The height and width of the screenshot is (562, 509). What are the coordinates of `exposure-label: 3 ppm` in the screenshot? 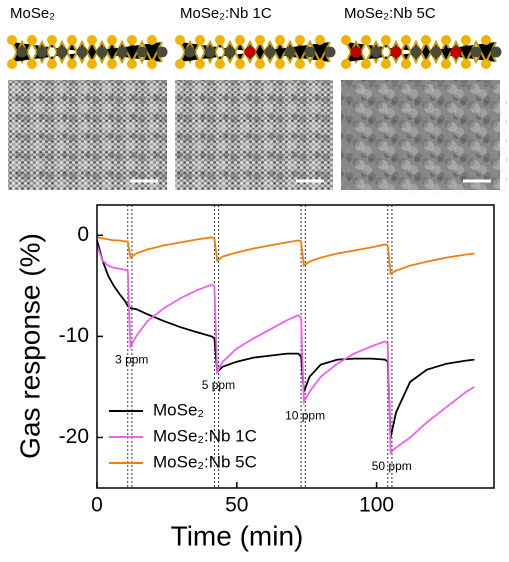 It's located at (131, 360).